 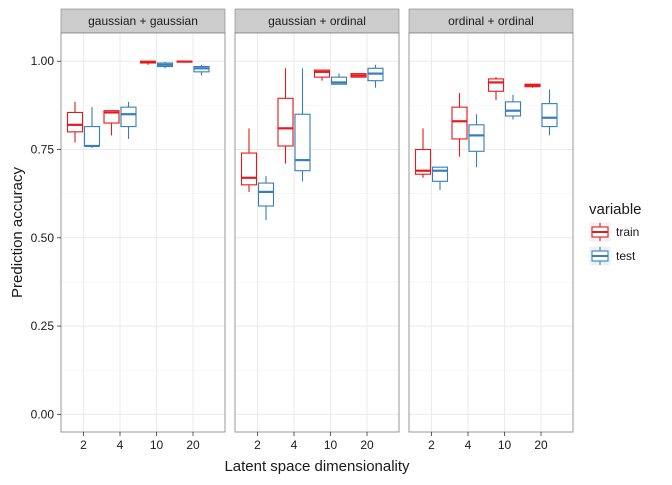 What do you see at coordinates (615, 209) in the screenshot?
I see `legend-title: variable` at bounding box center [615, 209].